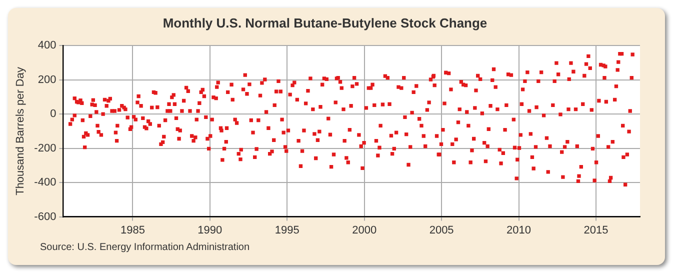 The image size is (675, 275). What do you see at coordinates (47, 46) in the screenshot?
I see `y-tick-label: 400` at bounding box center [47, 46].